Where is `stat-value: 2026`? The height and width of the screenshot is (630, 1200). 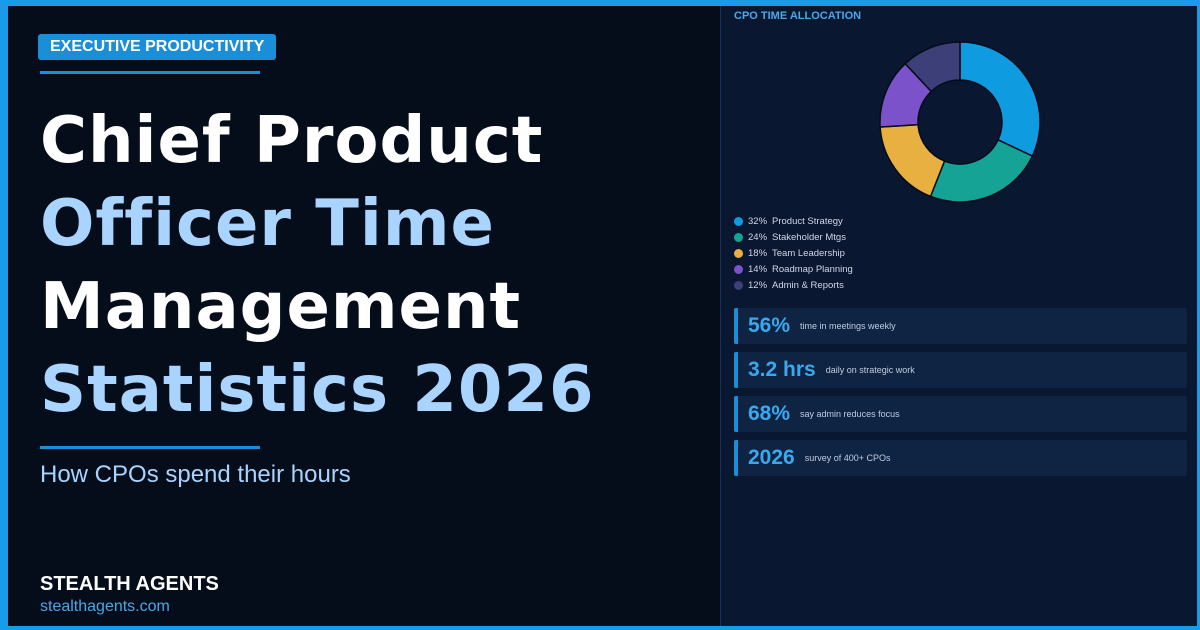
stat-value: 2026 is located at coordinates (771, 457).